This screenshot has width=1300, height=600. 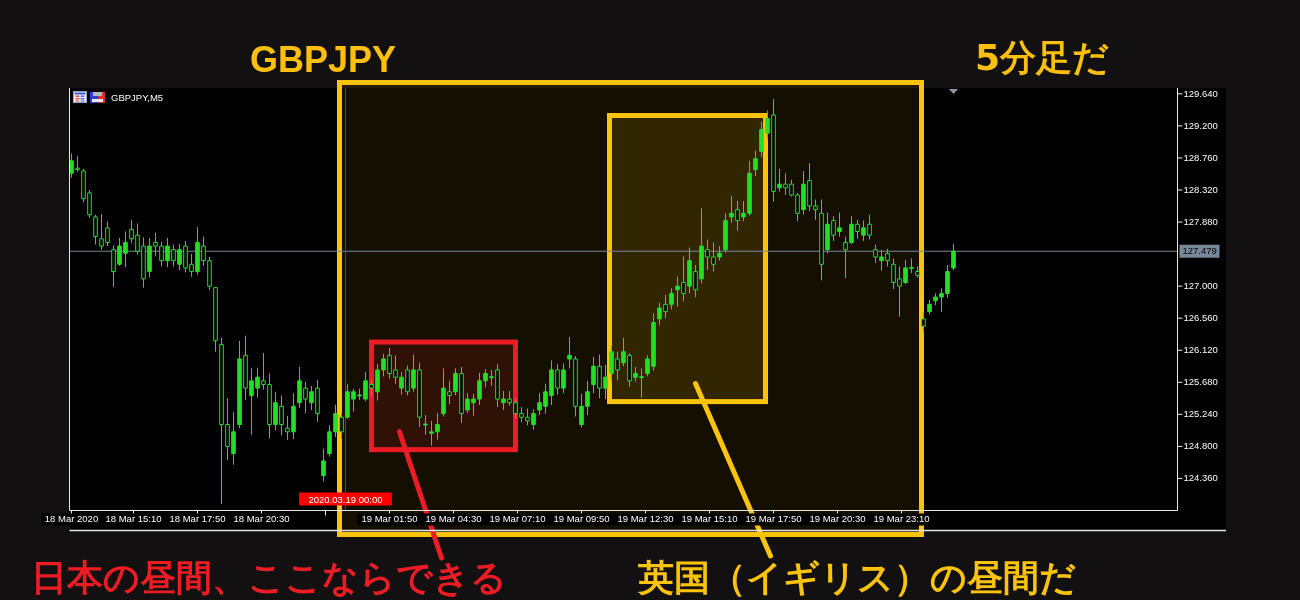 I want to click on text: 5分足だ, so click(x=1042, y=57).